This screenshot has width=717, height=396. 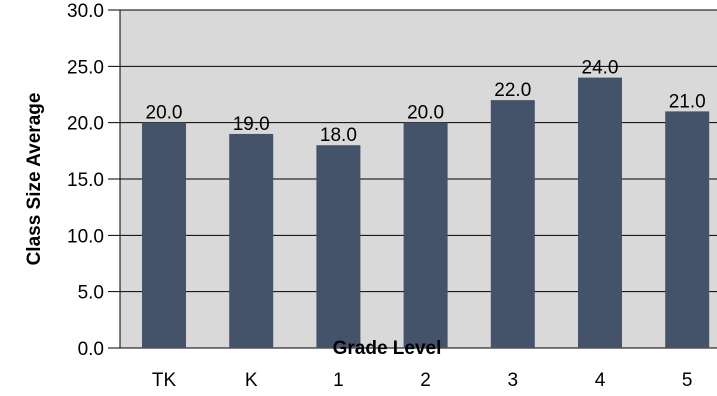 I want to click on x-axis-title: Grade Level, so click(x=387, y=348).